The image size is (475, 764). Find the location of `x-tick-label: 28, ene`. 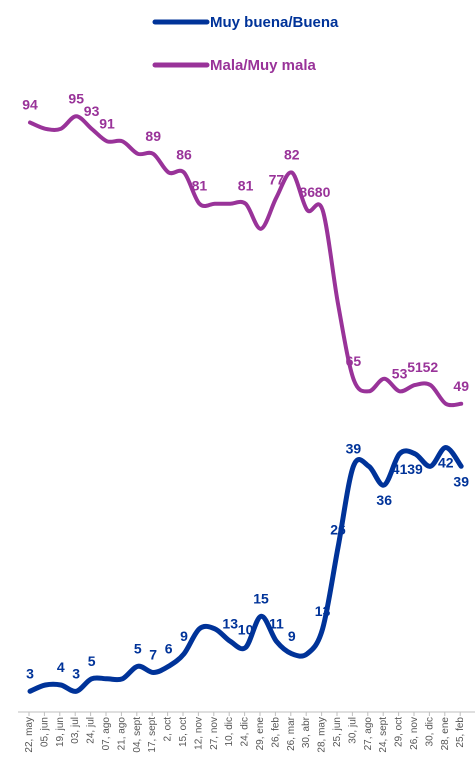

x-tick-label: 28, ene is located at coordinates (445, 734).